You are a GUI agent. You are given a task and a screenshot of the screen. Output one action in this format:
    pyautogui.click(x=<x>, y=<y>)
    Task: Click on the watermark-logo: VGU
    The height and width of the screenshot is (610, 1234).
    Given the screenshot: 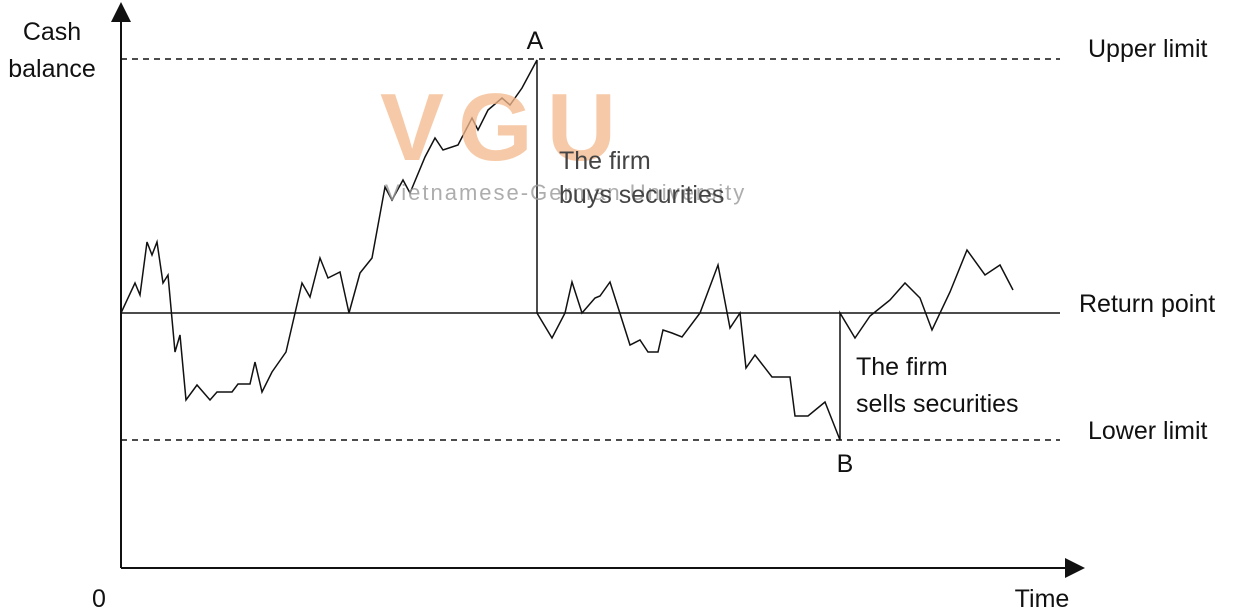 What is the action you would take?
    pyautogui.click(x=505, y=127)
    